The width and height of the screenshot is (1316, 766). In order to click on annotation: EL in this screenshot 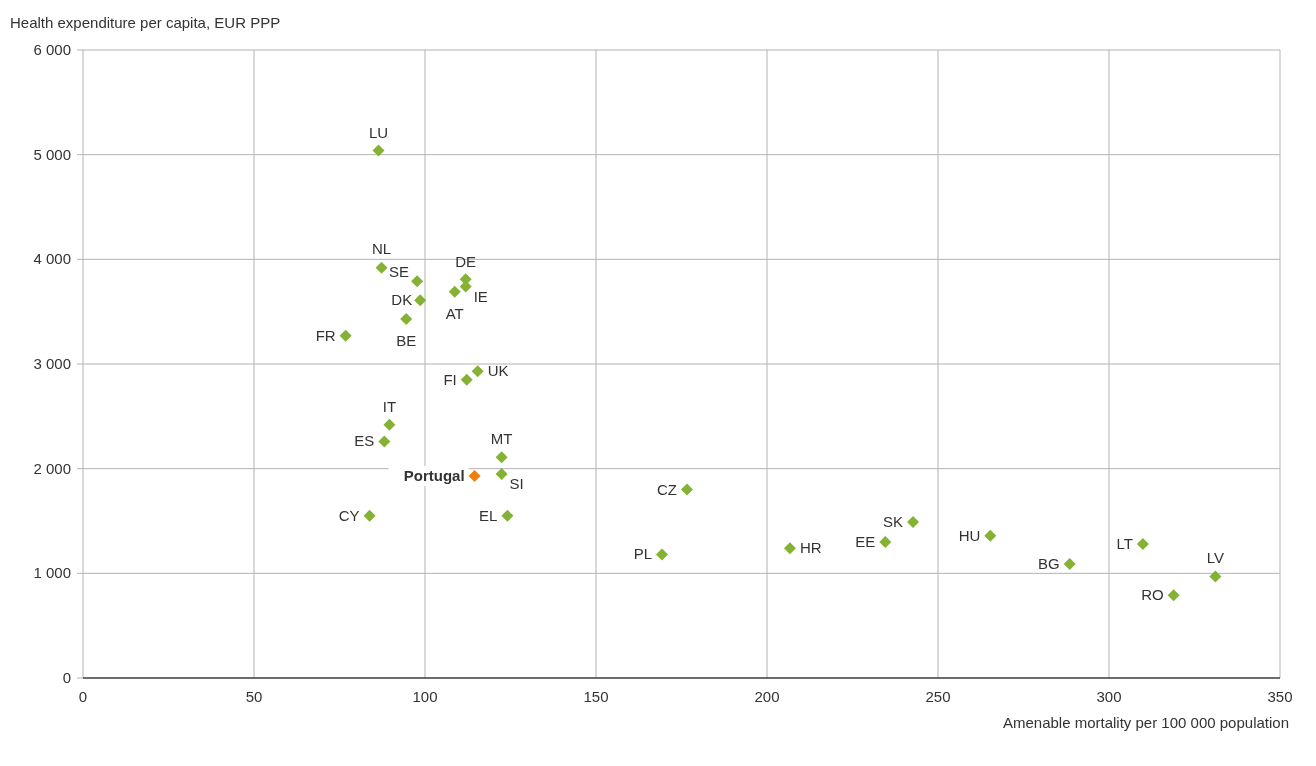, I will do `click(488, 515)`.